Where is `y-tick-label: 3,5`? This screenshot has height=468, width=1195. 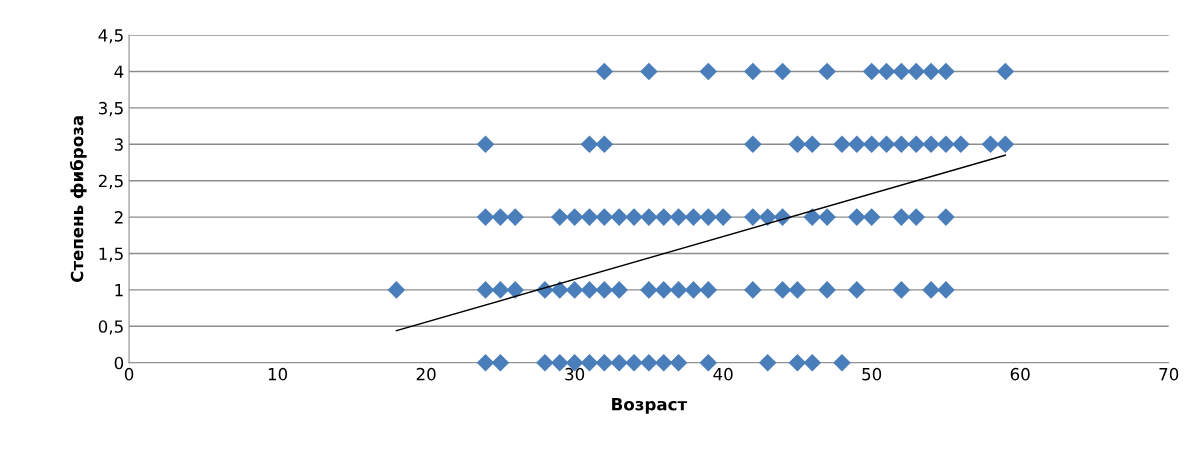
y-tick-label: 3,5 is located at coordinates (110, 109).